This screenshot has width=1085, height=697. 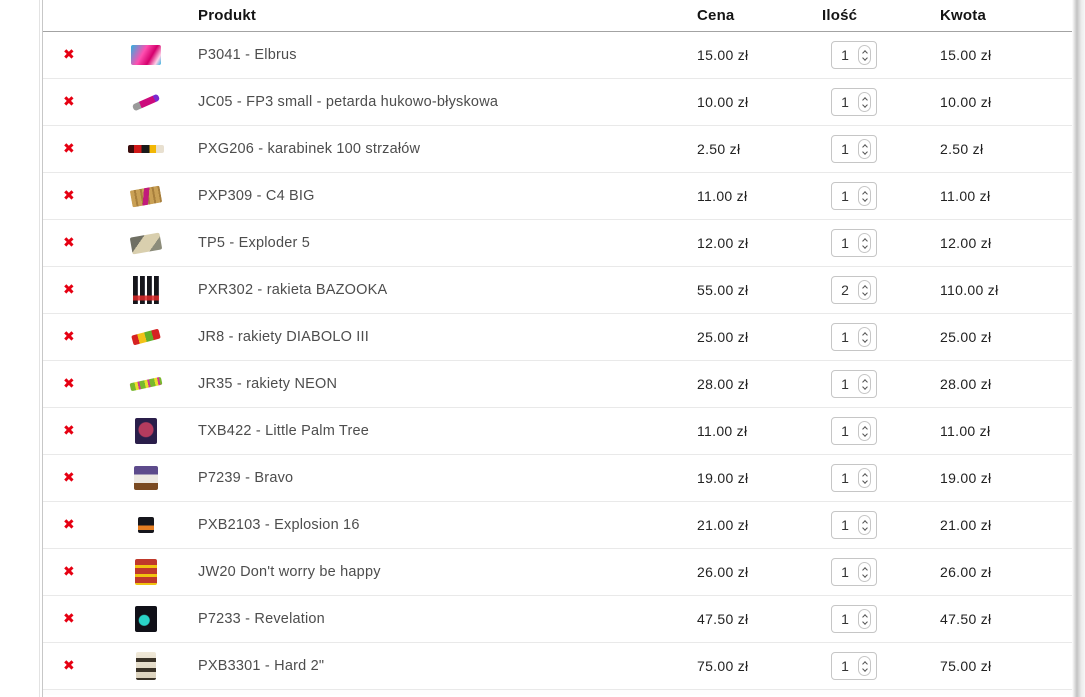 I want to click on product-name: TP5 - Exploder 5, so click(x=254, y=243).